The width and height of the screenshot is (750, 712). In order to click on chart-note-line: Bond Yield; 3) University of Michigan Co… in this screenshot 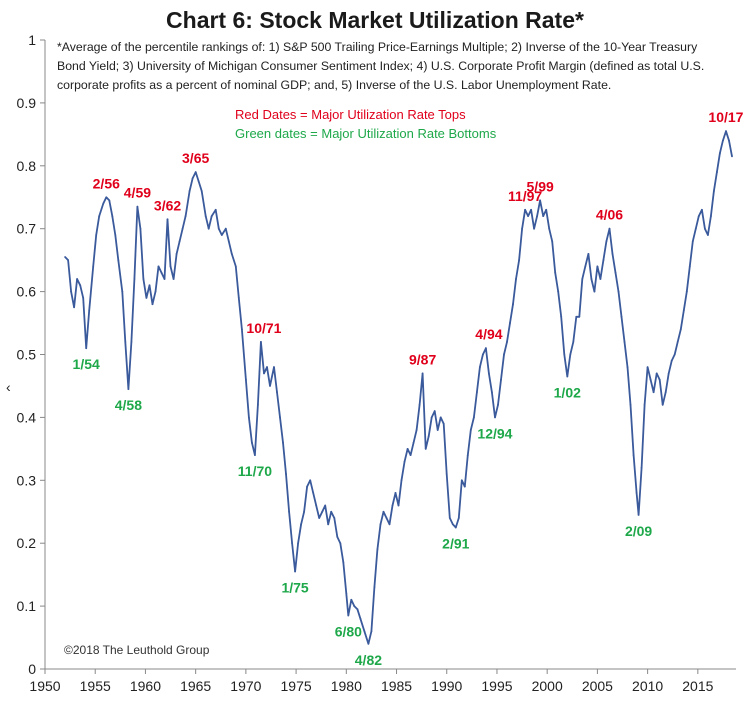, I will do `click(380, 66)`.